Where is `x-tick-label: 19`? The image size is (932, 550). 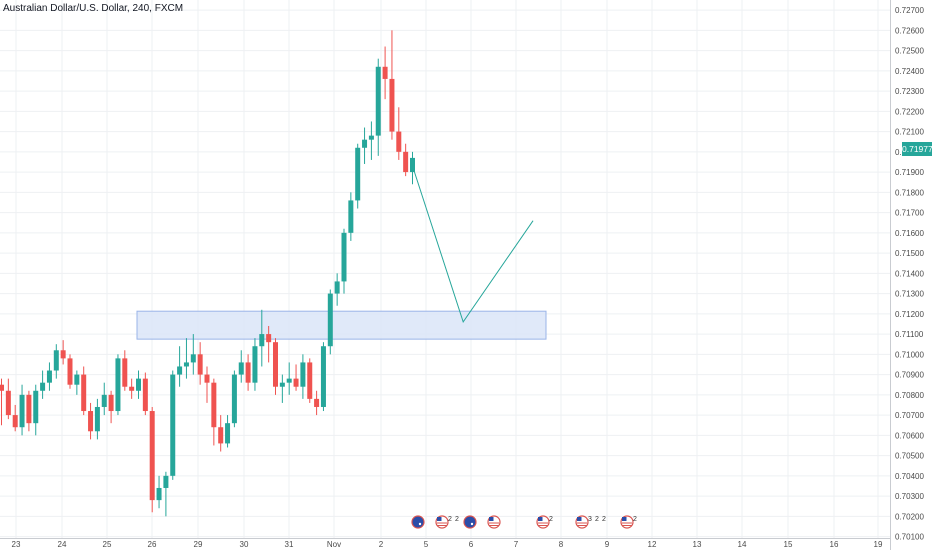 x-tick-label: 19 is located at coordinates (878, 544).